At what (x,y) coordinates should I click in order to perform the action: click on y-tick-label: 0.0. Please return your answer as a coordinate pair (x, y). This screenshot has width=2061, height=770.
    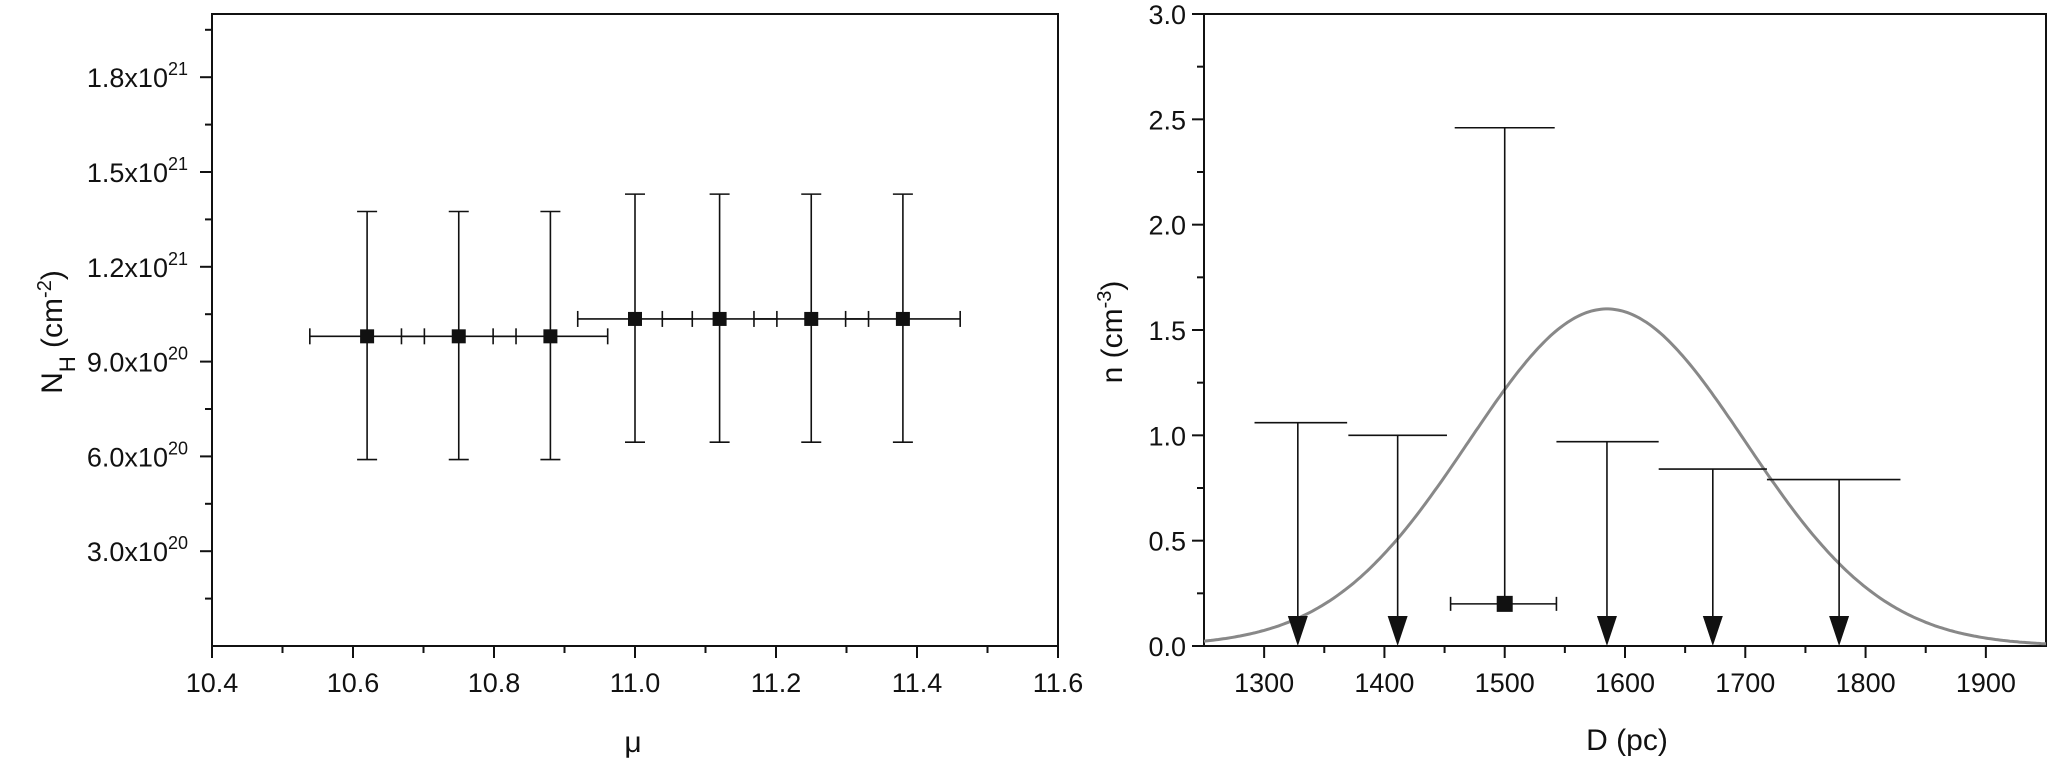
    Looking at the image, I should click on (1167, 647).